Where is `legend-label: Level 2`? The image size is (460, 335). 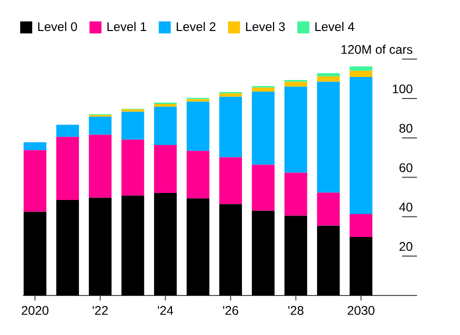 legend-label: Level 2 is located at coordinates (196, 27).